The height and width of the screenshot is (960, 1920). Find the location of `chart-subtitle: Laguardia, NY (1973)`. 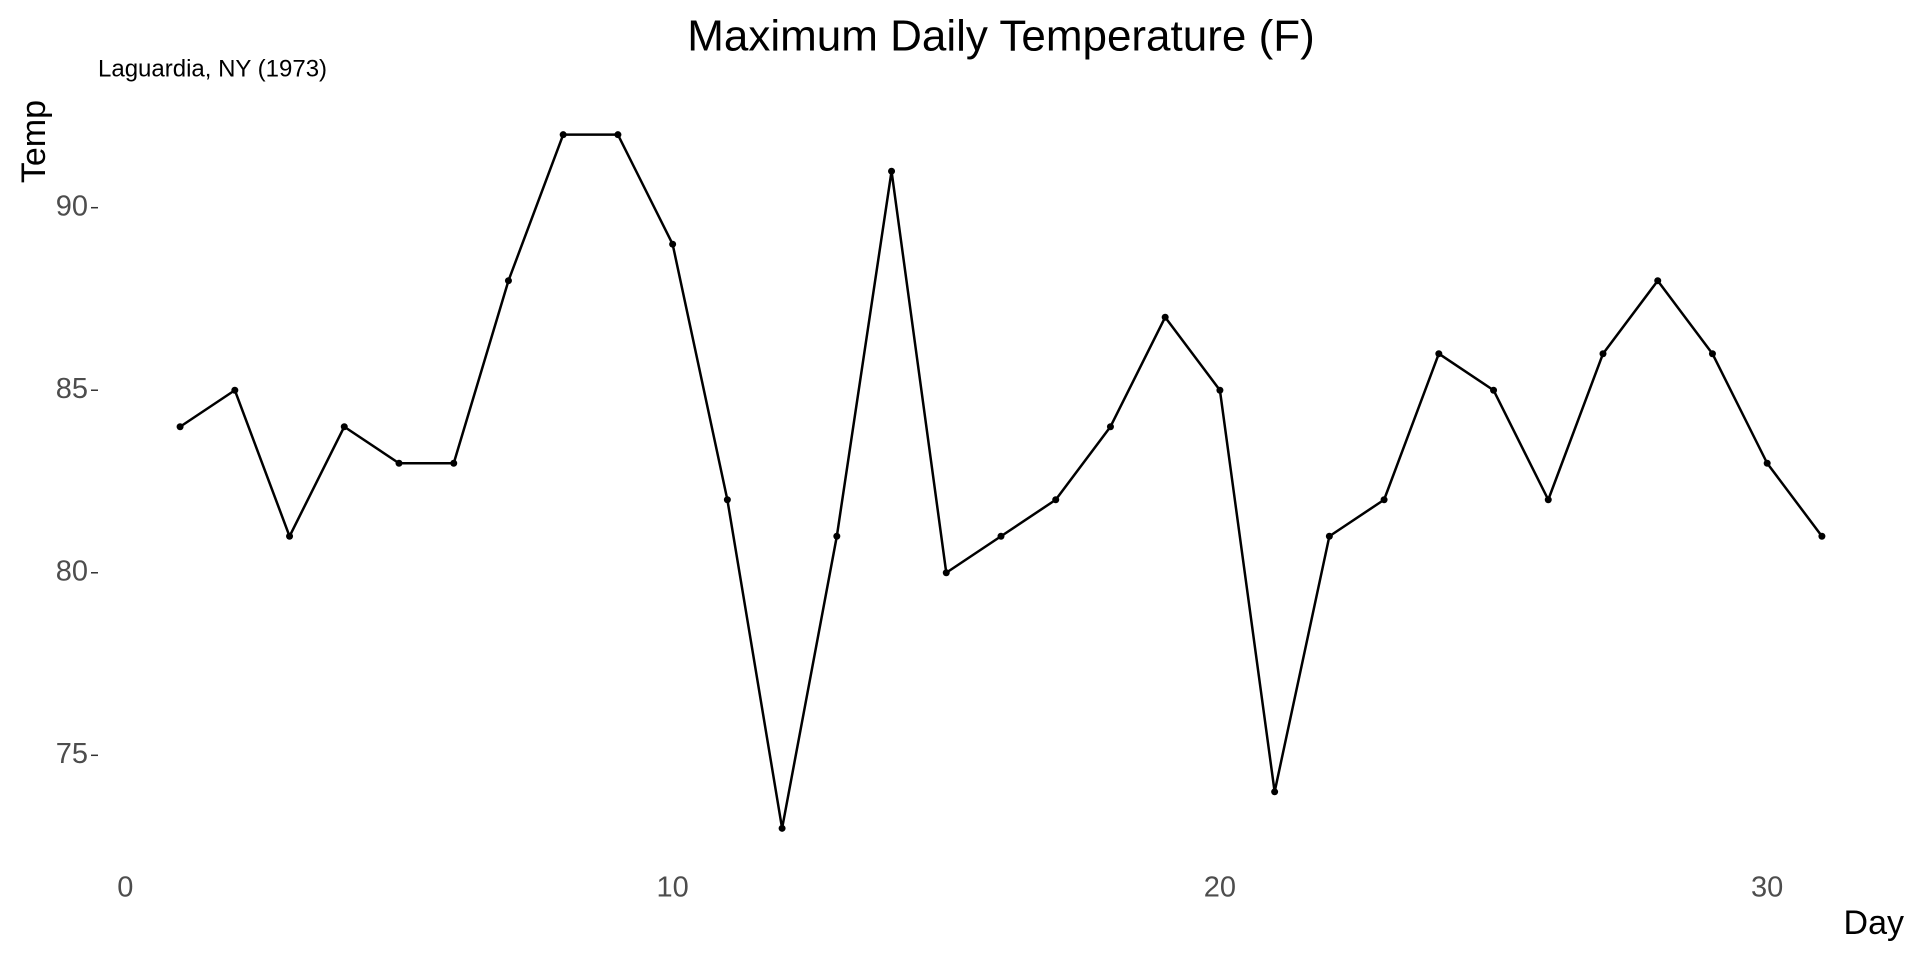

chart-subtitle: Laguardia, NY (1973) is located at coordinates (212, 68).